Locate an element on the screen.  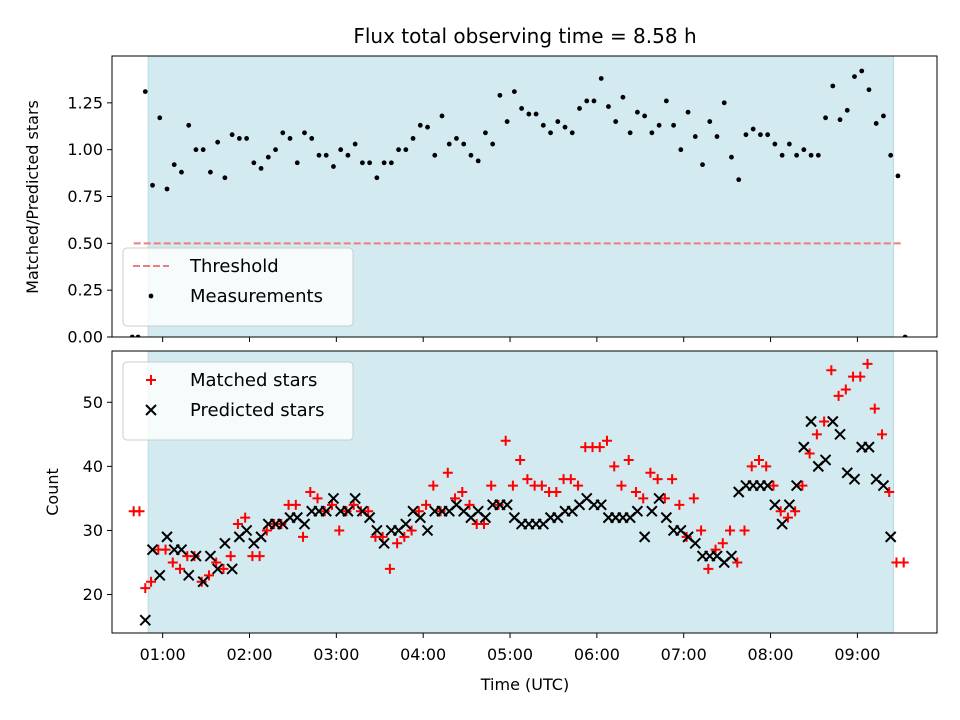
legend-box is located at coordinates (238, 401).